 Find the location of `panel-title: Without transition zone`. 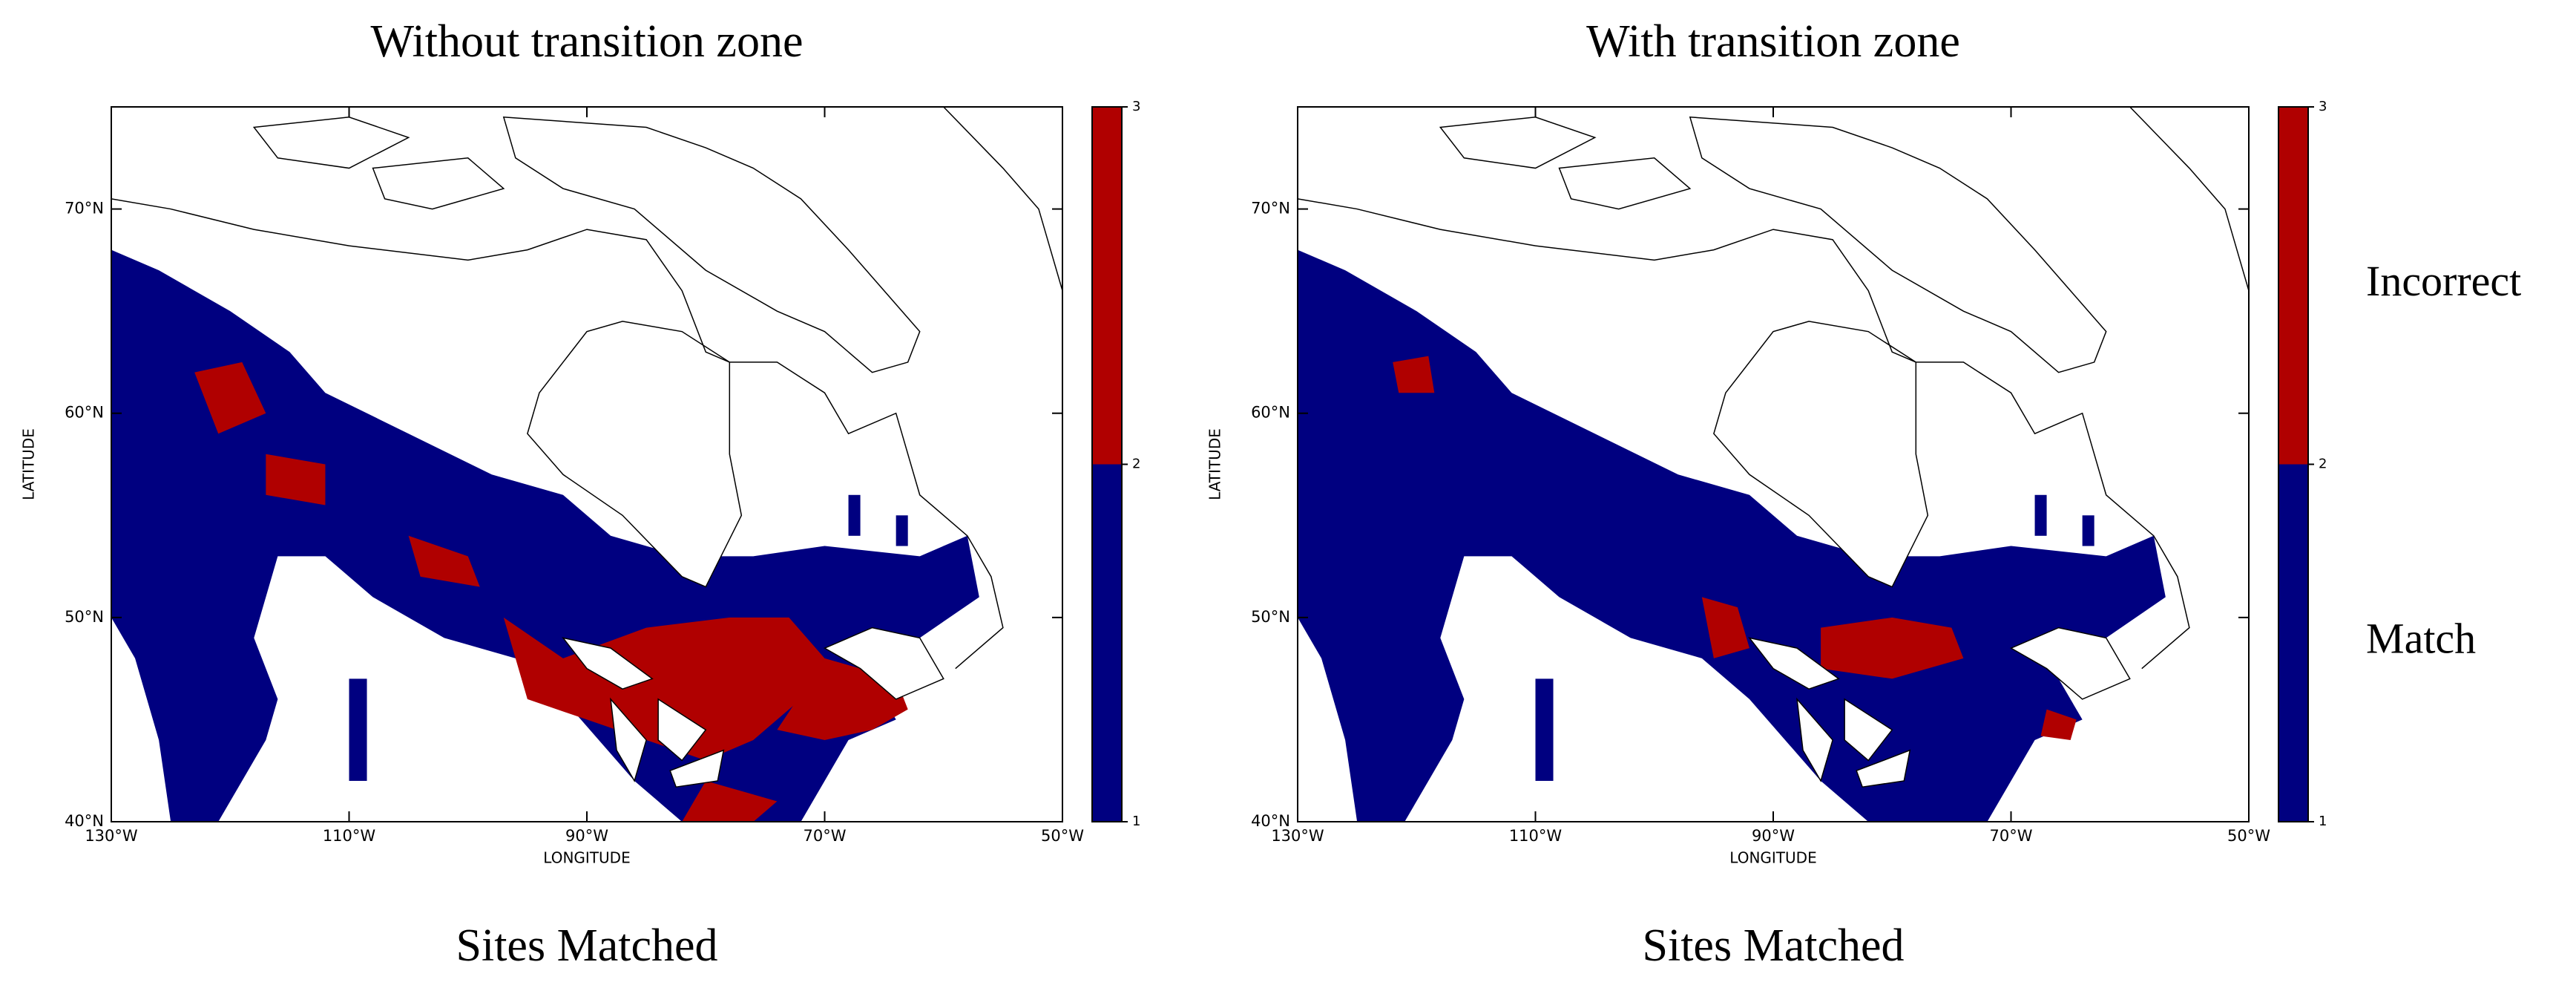

panel-title: Without transition zone is located at coordinates (587, 41).